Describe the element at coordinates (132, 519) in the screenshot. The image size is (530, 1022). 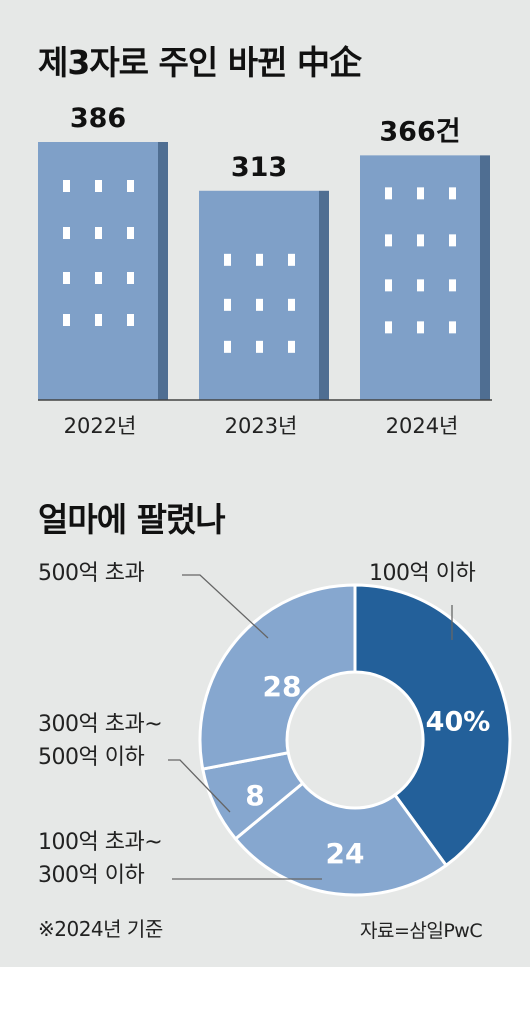
I see `pie-chart-title: 얼마에 팔렸나` at that location.